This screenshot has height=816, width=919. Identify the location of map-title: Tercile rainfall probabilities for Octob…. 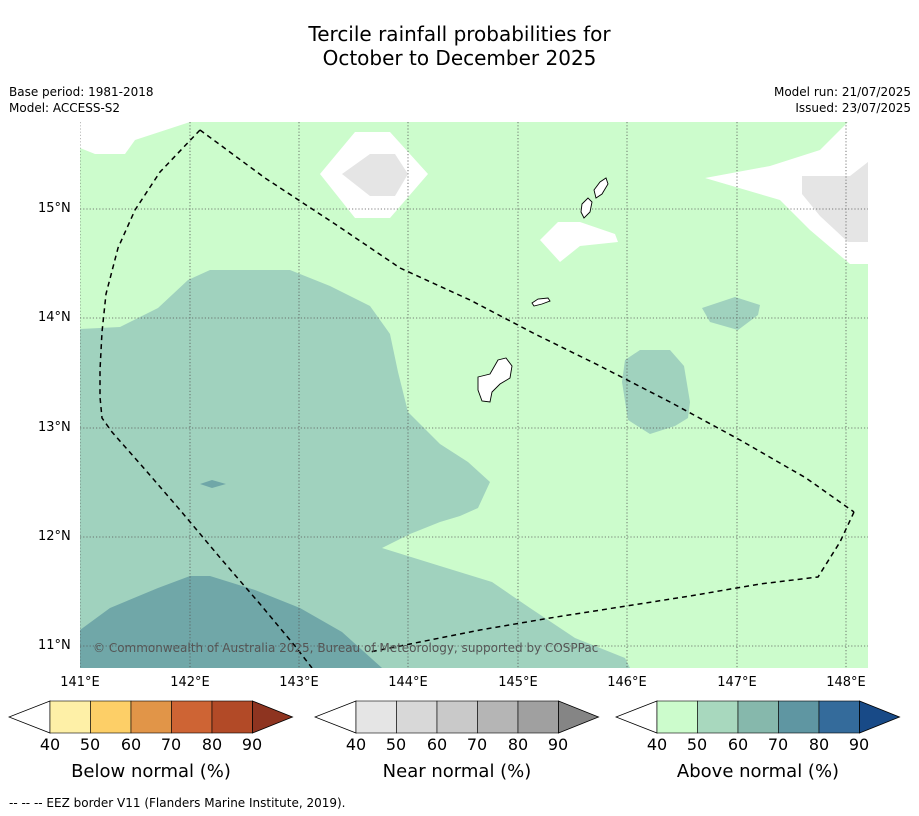
(459, 46).